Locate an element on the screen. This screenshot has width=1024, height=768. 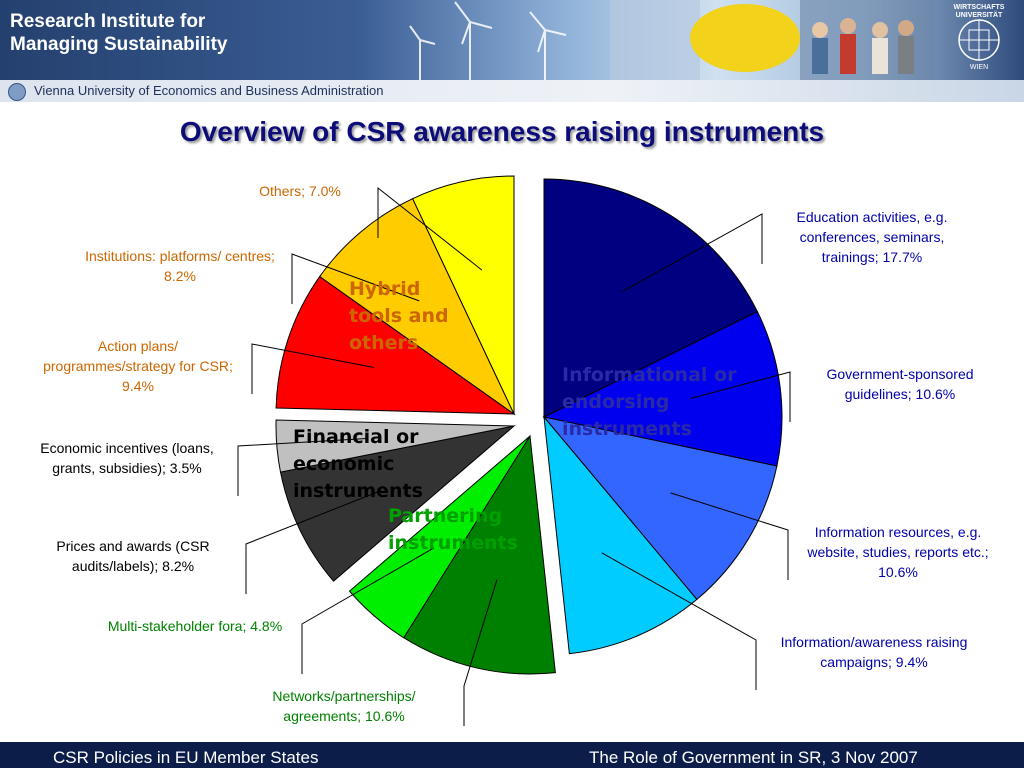
slice-label: Institutions: platforms/ centres; 8.2% is located at coordinates (180, 266).